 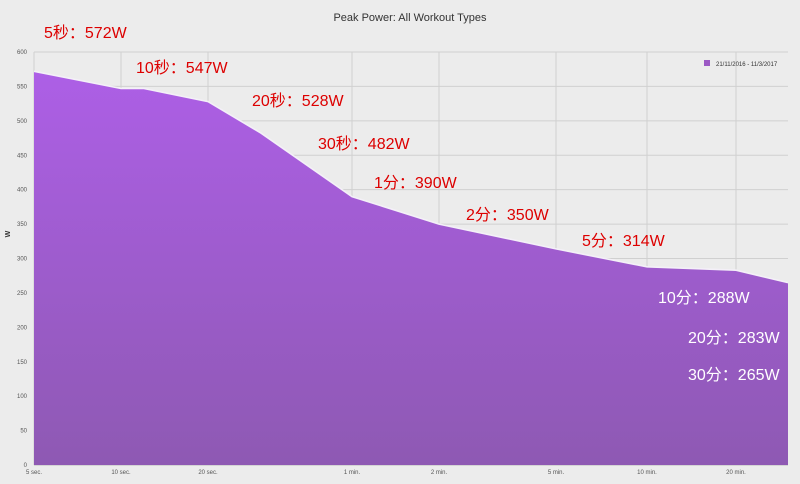 What do you see at coordinates (410, 18) in the screenshot?
I see `chart-title: Peak Power: All Workout Types` at bounding box center [410, 18].